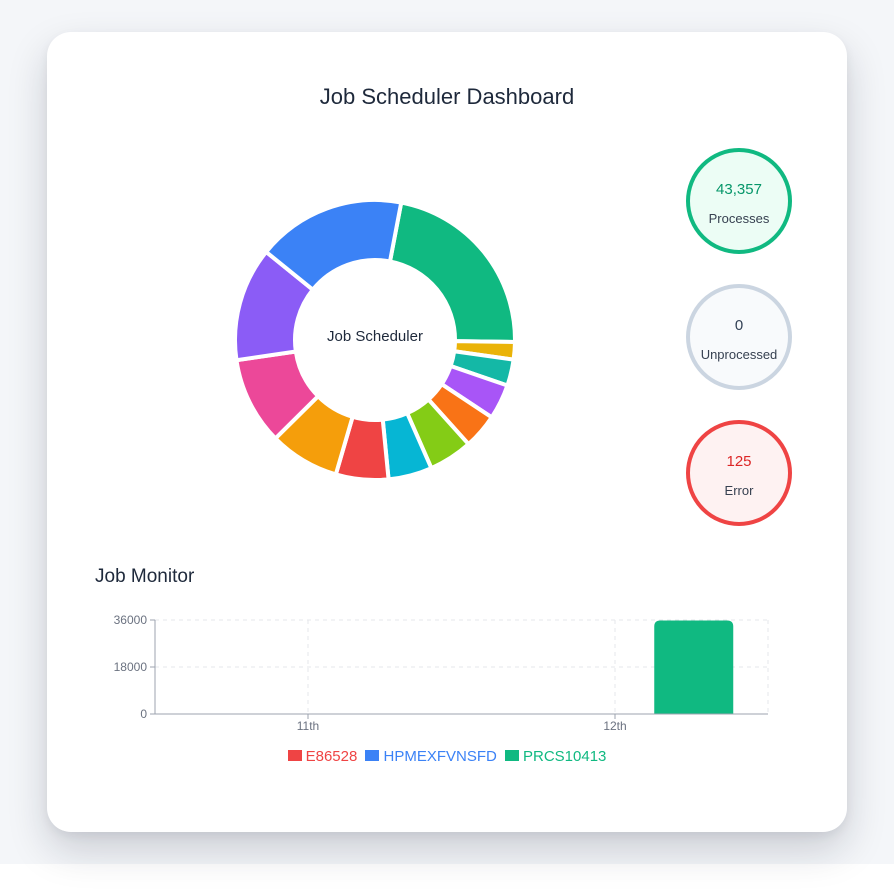 The width and height of the screenshot is (894, 895). What do you see at coordinates (739, 490) in the screenshot?
I see `error-label: Error` at bounding box center [739, 490].